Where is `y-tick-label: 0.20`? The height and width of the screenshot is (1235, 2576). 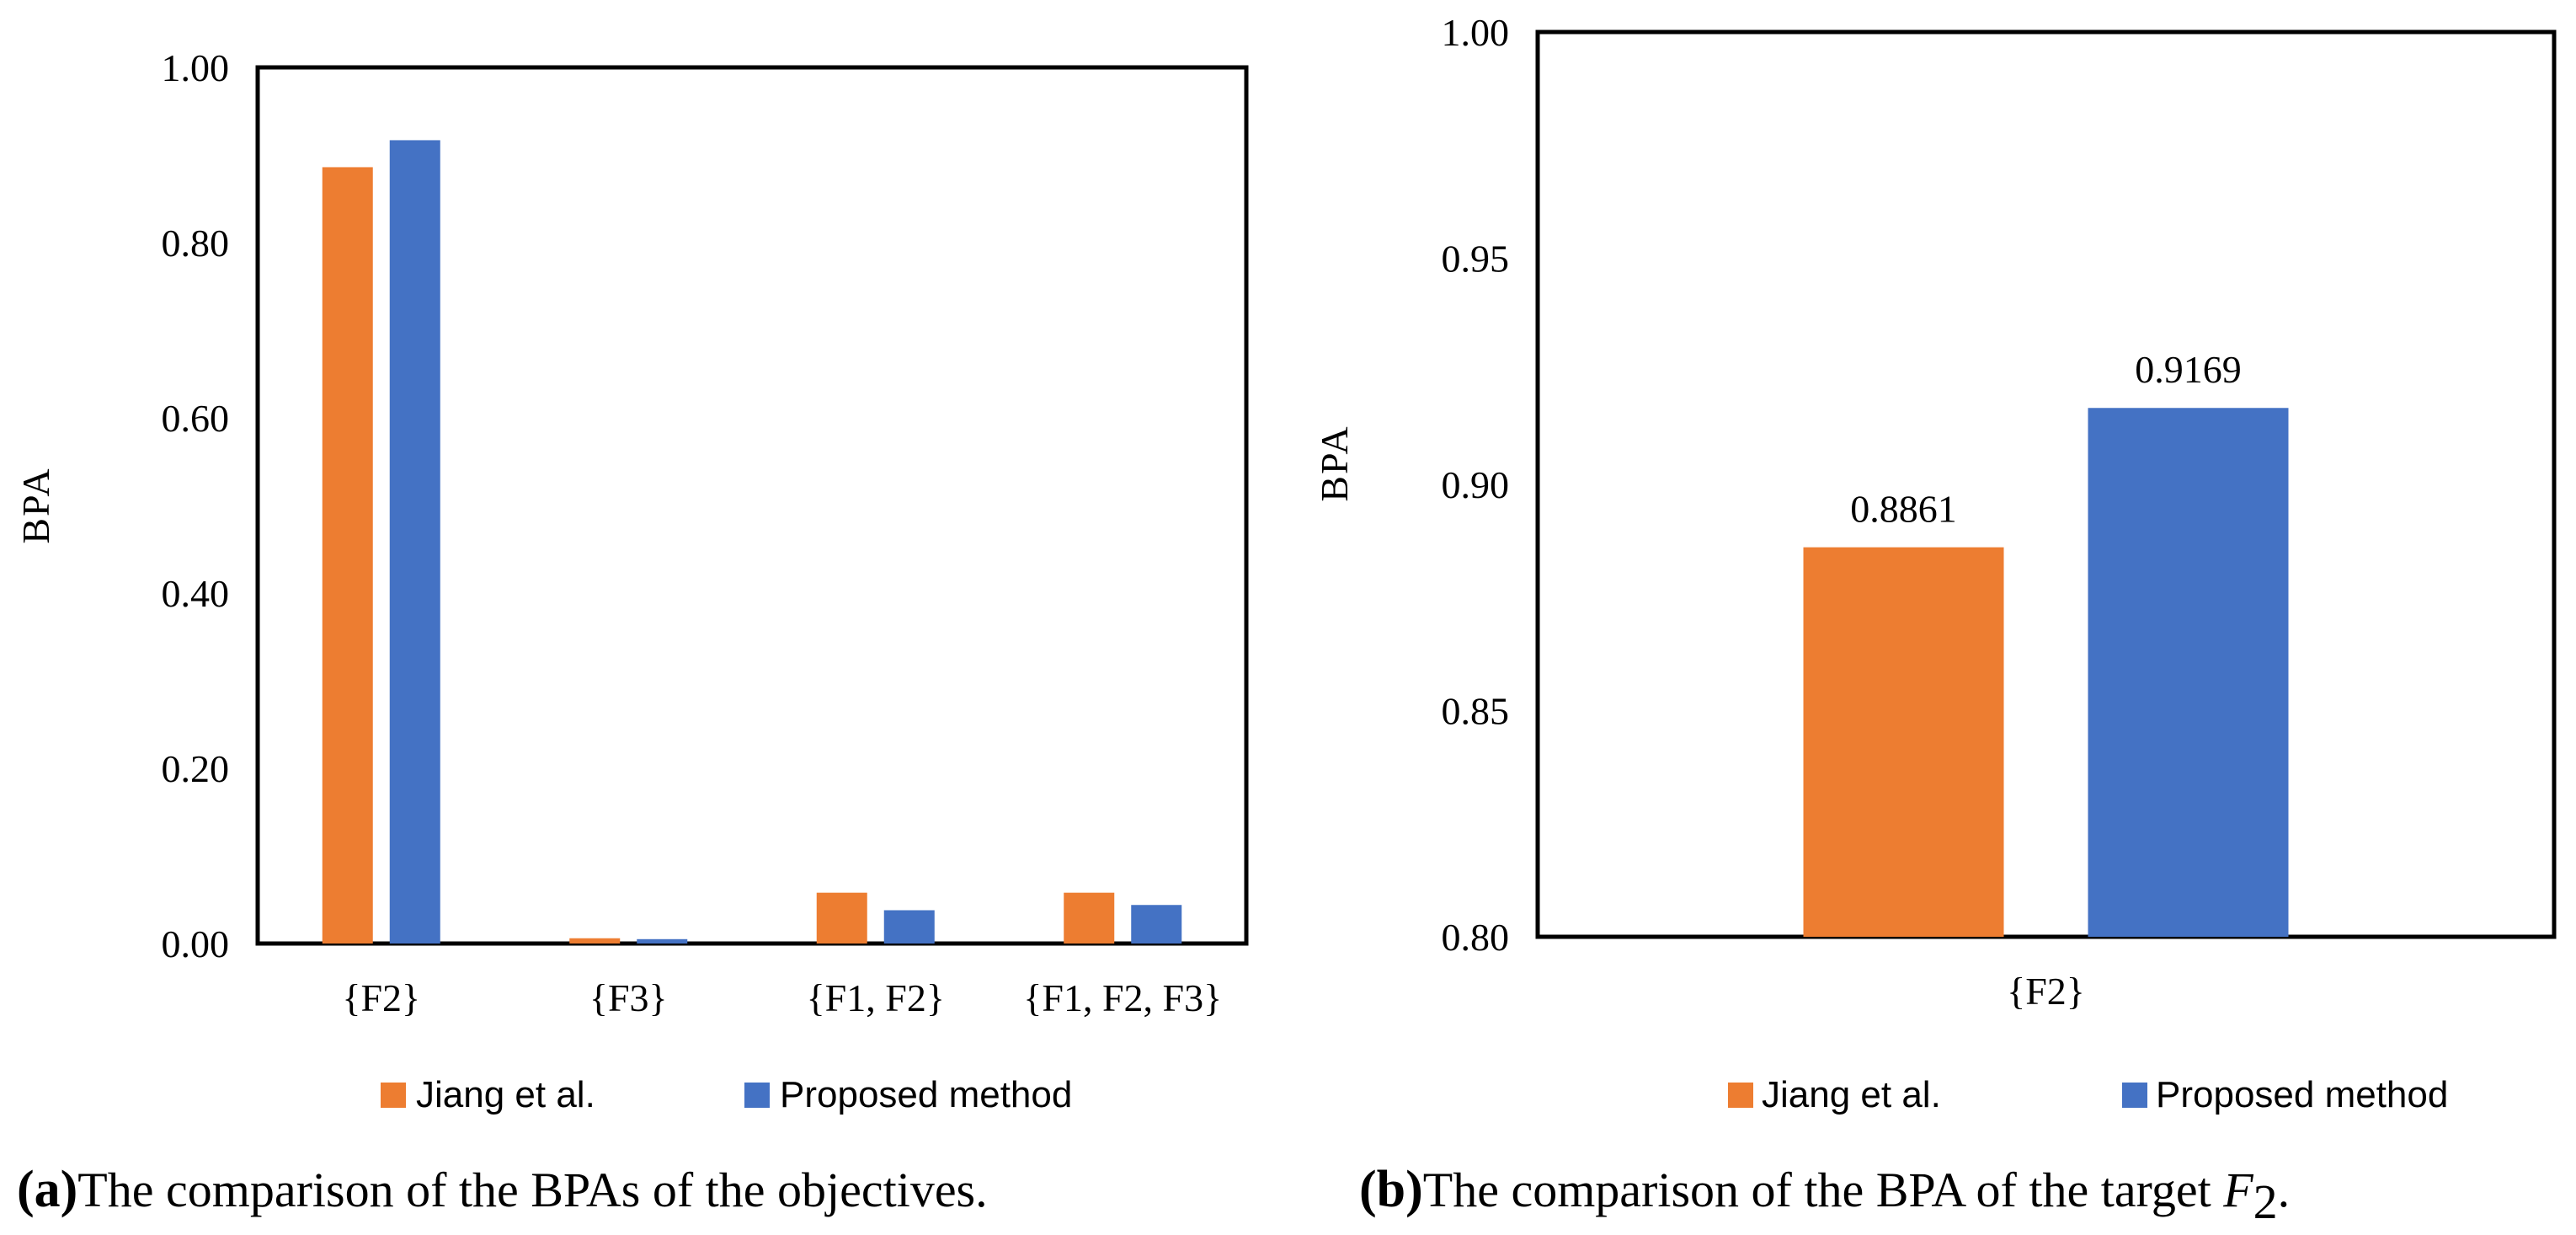 y-tick-label: 0.20 is located at coordinates (196, 768).